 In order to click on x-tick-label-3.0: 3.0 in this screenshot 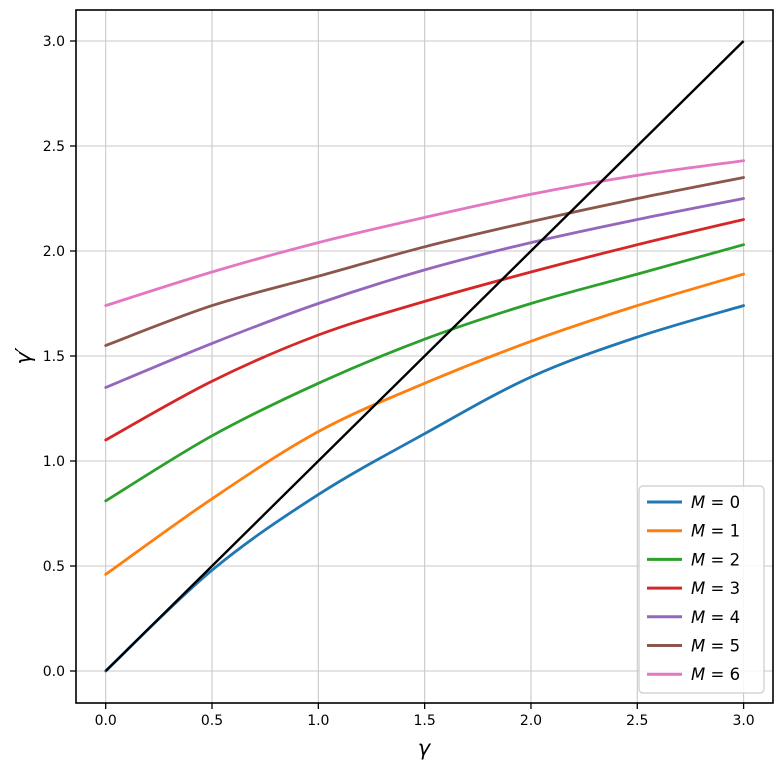, I will do `click(743, 721)`.